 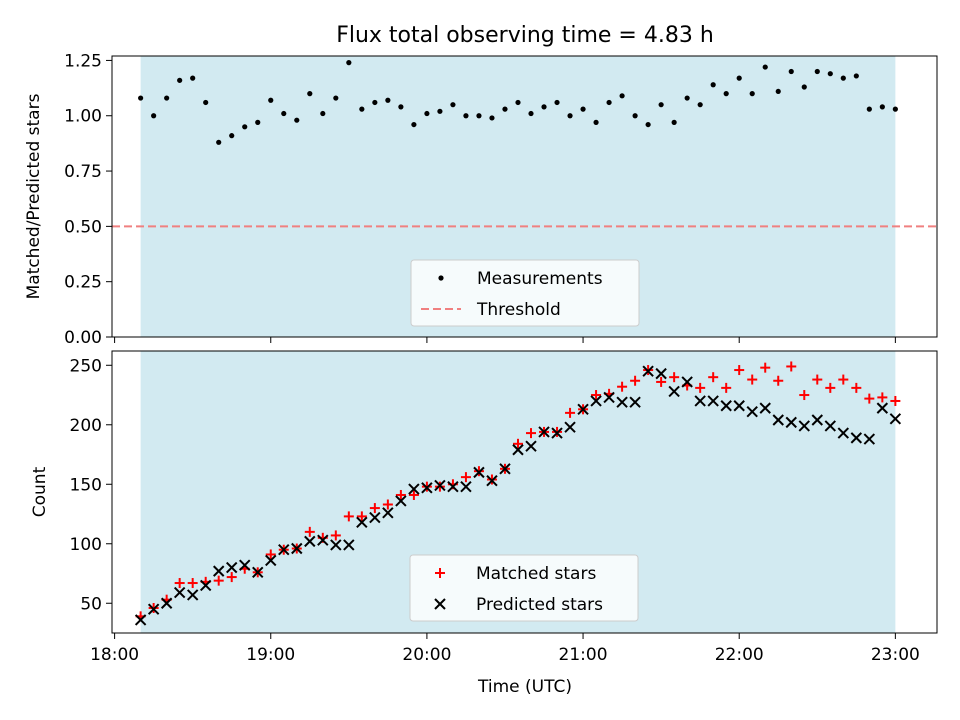 What do you see at coordinates (505, 340) in the screenshot?
I see `top-x-ticks` at bounding box center [505, 340].